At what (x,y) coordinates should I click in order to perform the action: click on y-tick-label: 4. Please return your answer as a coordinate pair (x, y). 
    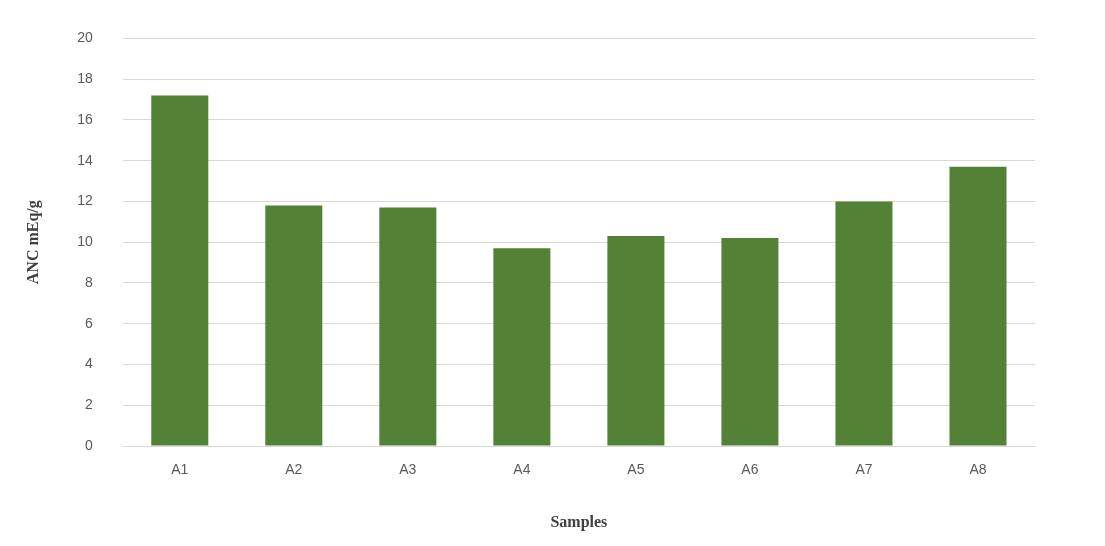
    Looking at the image, I should click on (88, 363).